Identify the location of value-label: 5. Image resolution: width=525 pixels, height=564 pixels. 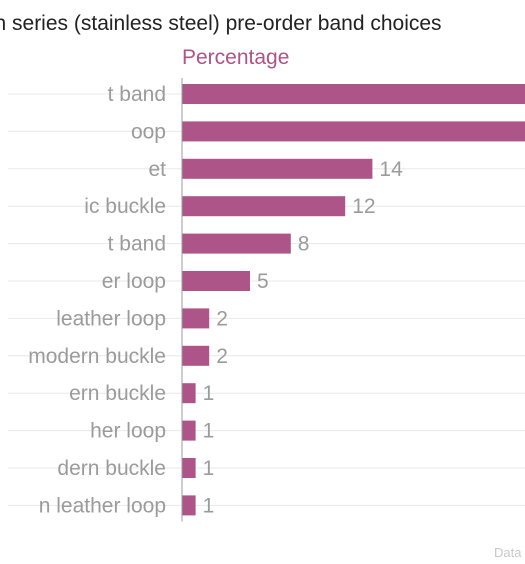
(263, 281).